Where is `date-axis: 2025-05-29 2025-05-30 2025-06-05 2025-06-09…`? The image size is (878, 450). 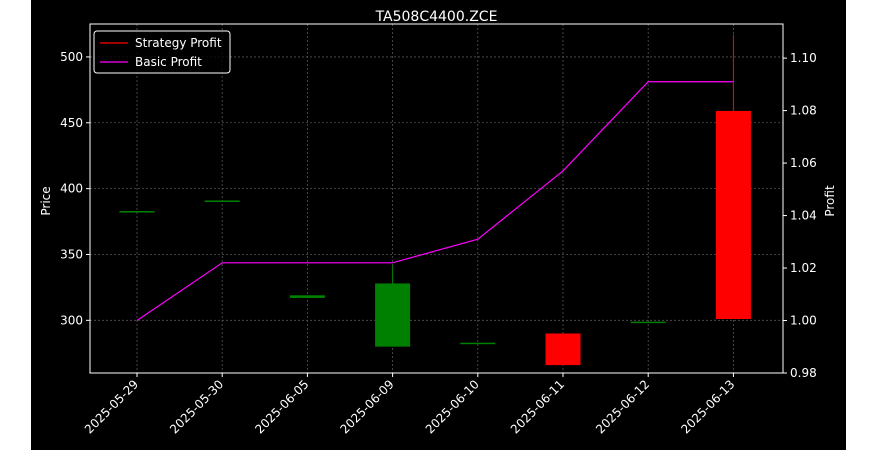 date-axis: 2025-05-29 2025-05-30 2025-06-05 2025-06-09… is located at coordinates (410, 404).